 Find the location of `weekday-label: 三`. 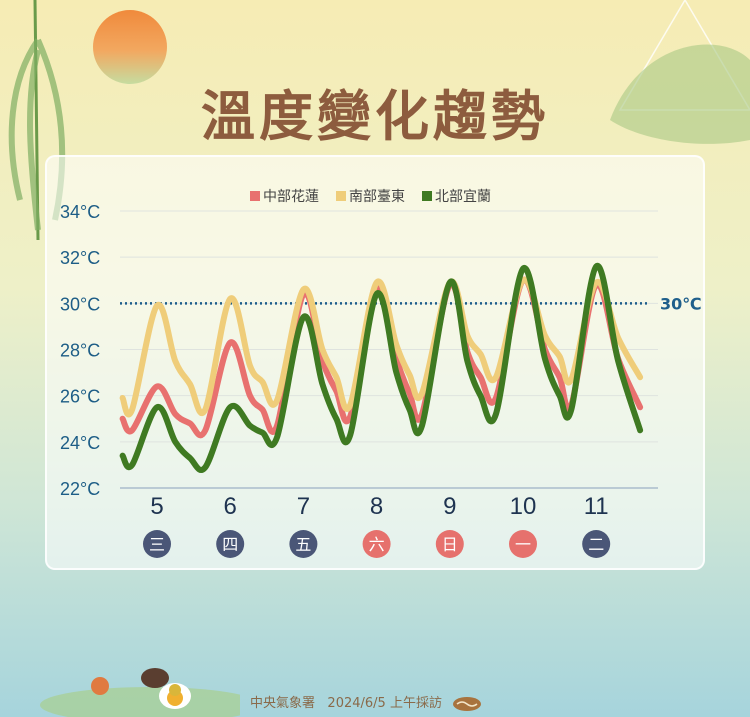

weekday-label: 三 is located at coordinates (157, 544).